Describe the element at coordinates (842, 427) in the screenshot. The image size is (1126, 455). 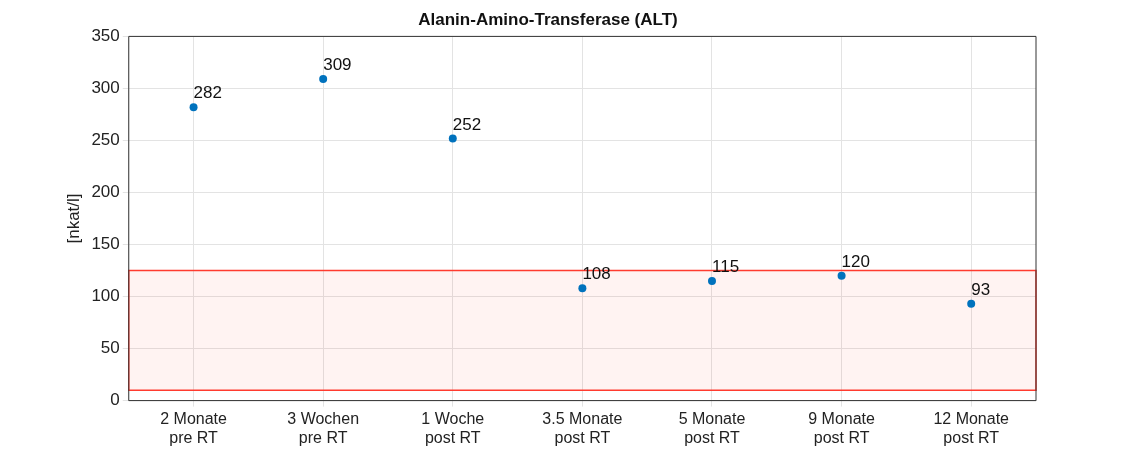
I see `x-tick-label: 9 Monate post RT` at that location.